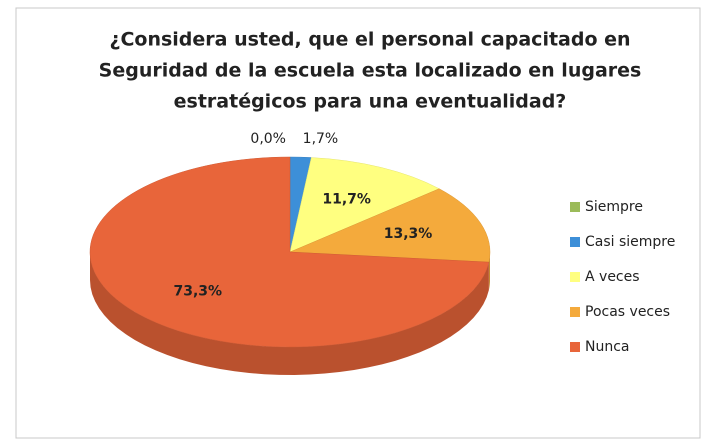  I want to click on chart-title: estratégicos para una eventualidad?, so click(370, 102).